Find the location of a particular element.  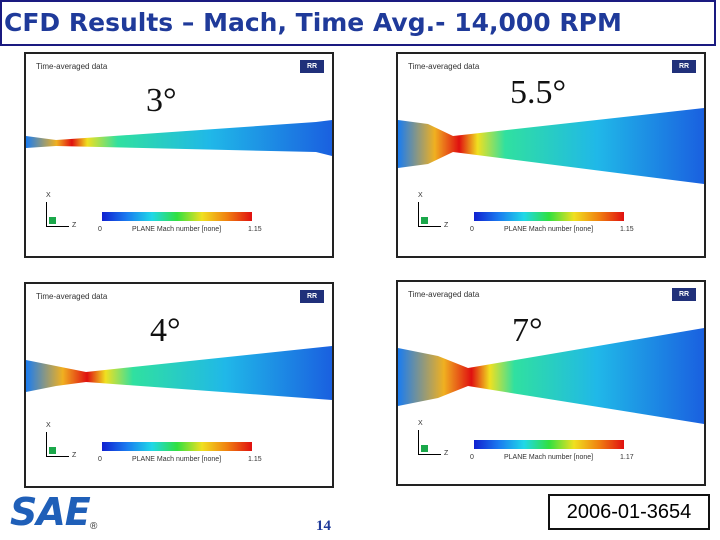

angle-label: 3° is located at coordinates (161, 100).